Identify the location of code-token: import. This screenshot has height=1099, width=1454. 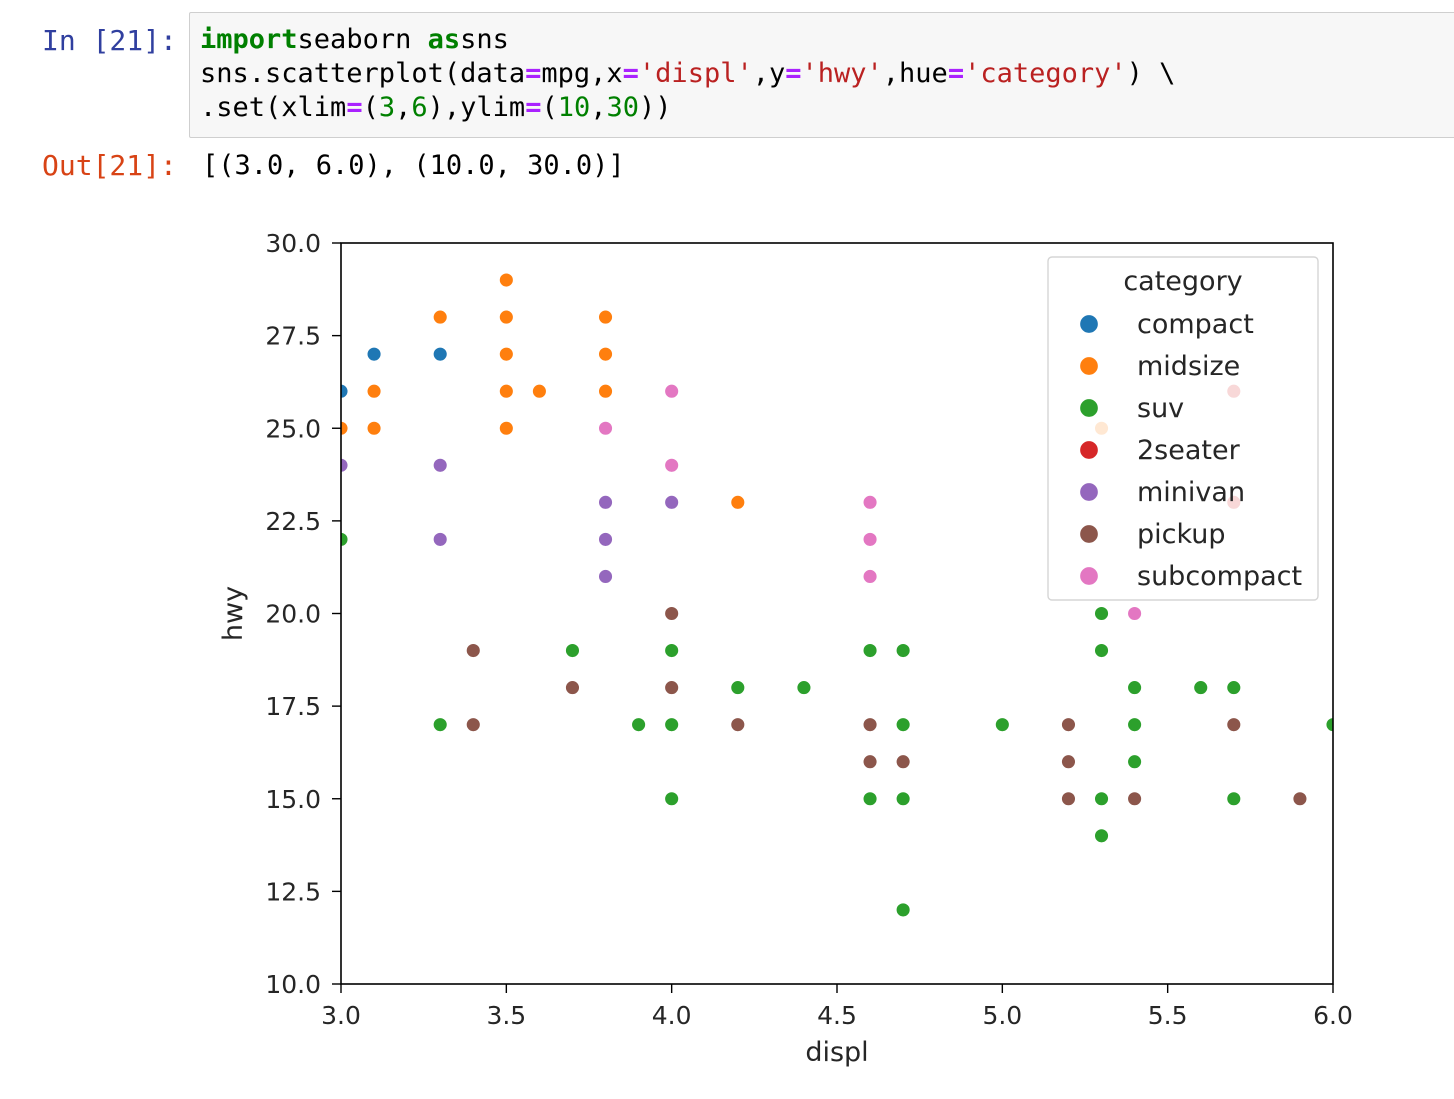
(249, 39).